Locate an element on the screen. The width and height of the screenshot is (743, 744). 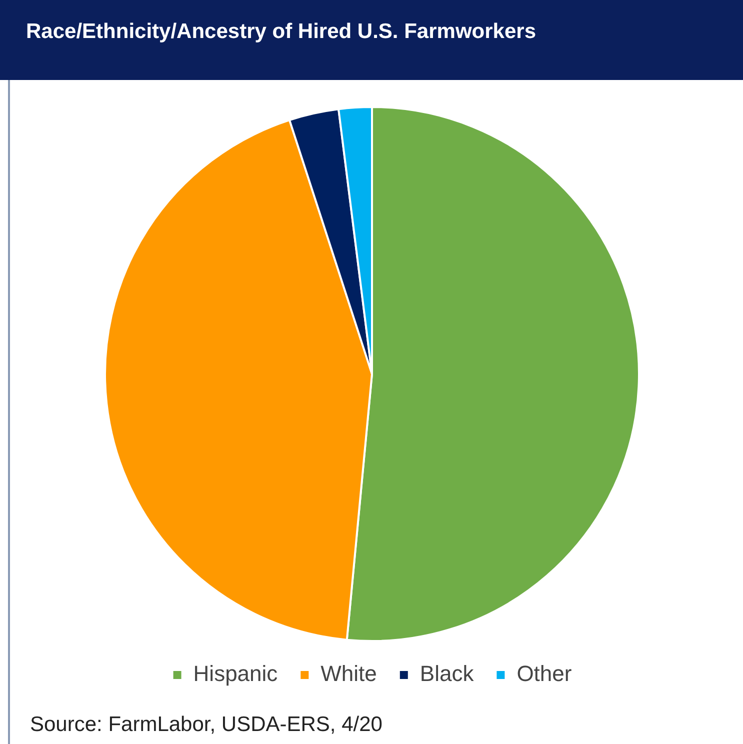
legend-label: White is located at coordinates (348, 673).